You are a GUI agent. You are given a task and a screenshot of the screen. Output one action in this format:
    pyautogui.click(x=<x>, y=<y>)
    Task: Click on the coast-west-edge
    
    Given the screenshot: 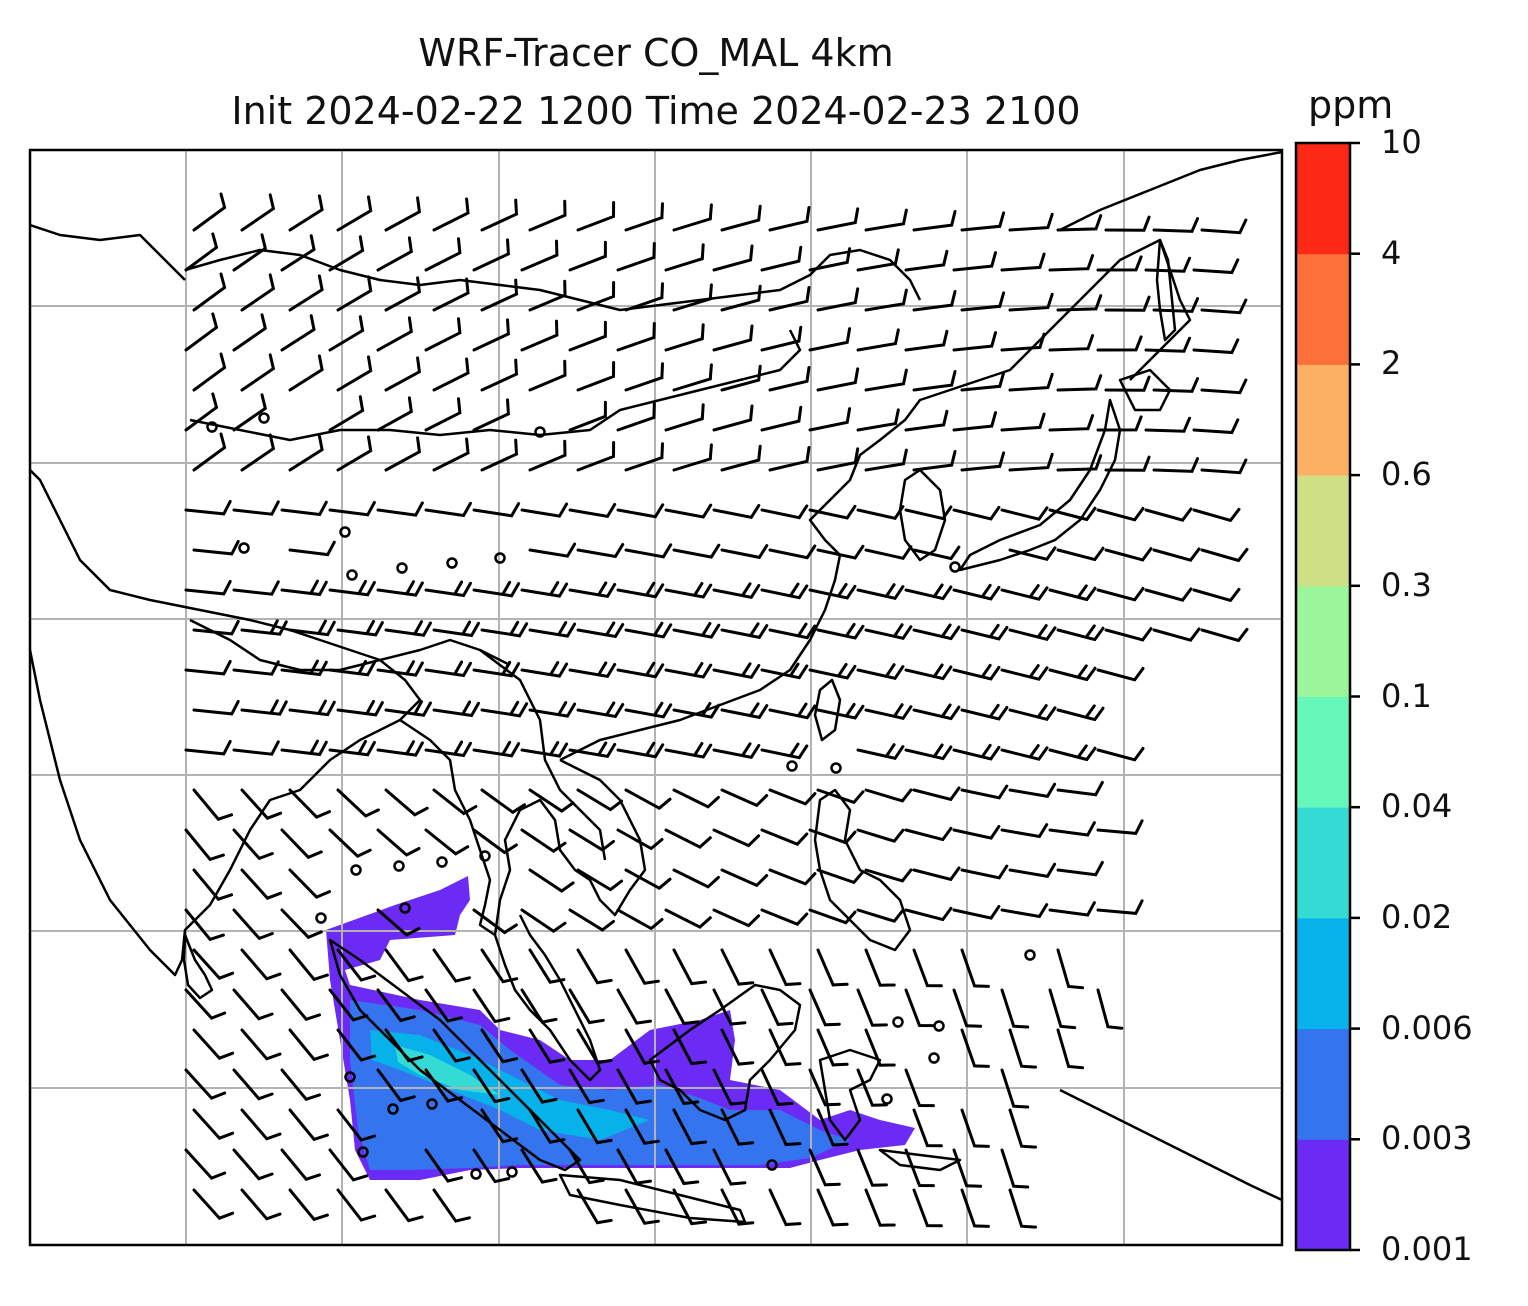 What is the action you would take?
    pyautogui.click(x=108, y=252)
    